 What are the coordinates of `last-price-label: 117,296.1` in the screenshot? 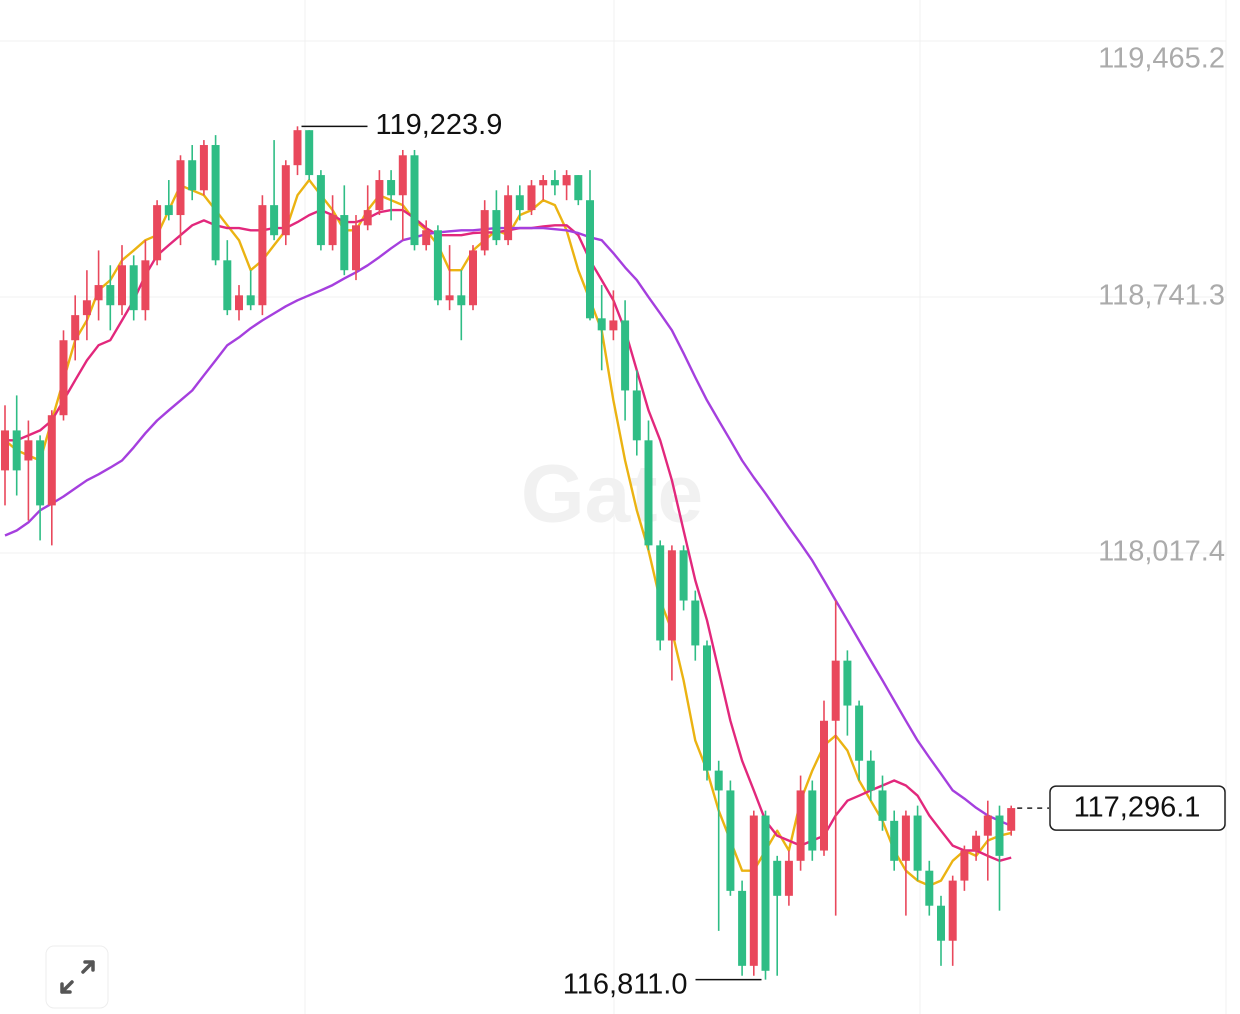 It's located at (1137, 808).